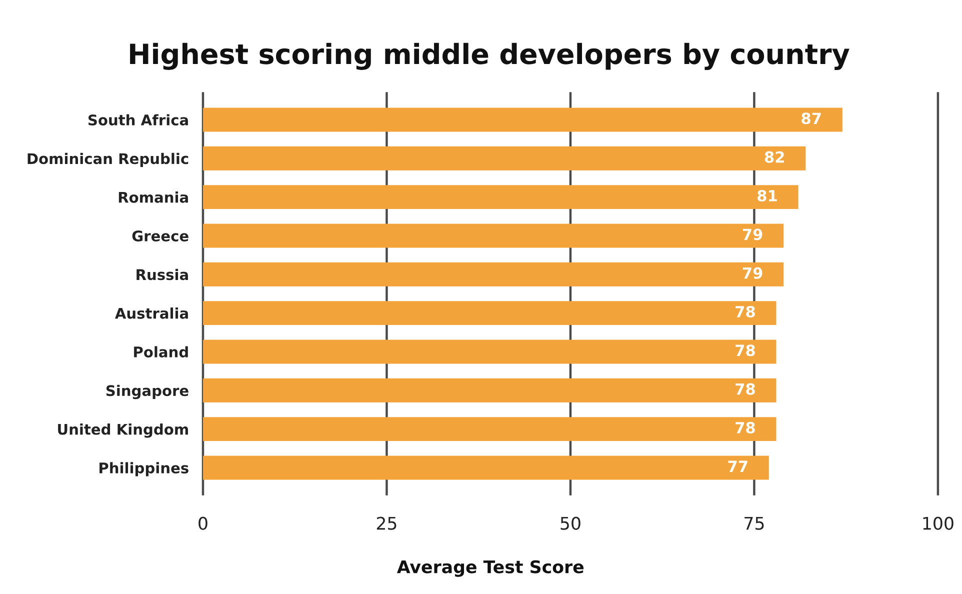 This screenshot has width=962, height=594. I want to click on y-tick-label: Dominican Republic, so click(108, 159).